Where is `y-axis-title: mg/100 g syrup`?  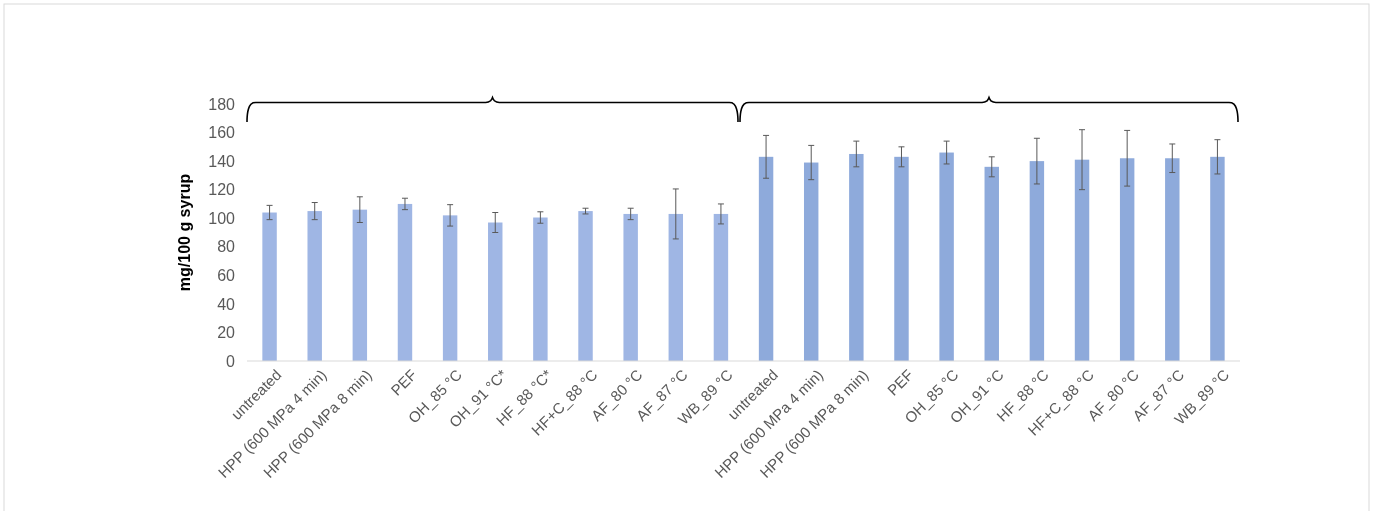
y-axis-title: mg/100 g syrup is located at coordinates (184, 232).